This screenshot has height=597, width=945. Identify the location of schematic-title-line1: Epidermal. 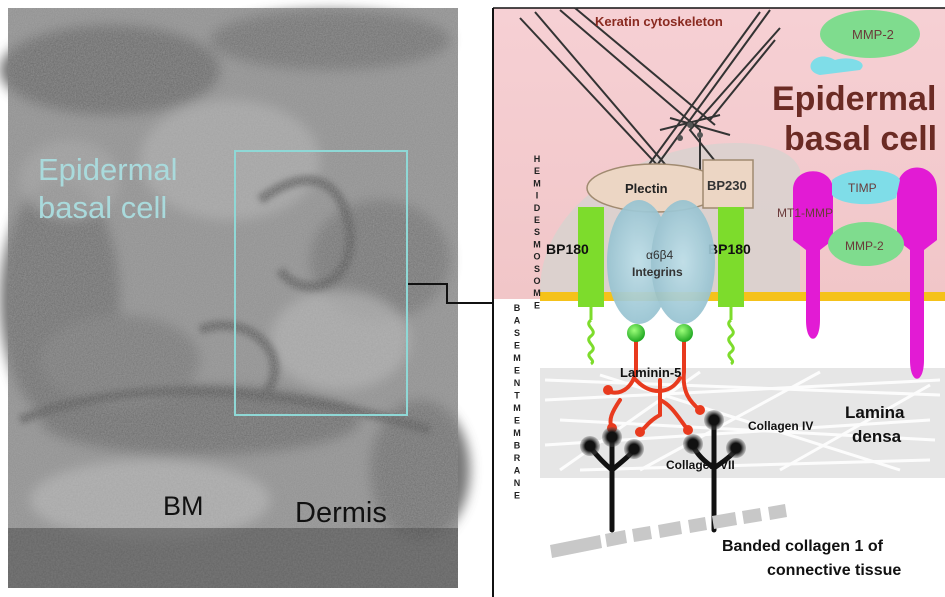
(854, 99).